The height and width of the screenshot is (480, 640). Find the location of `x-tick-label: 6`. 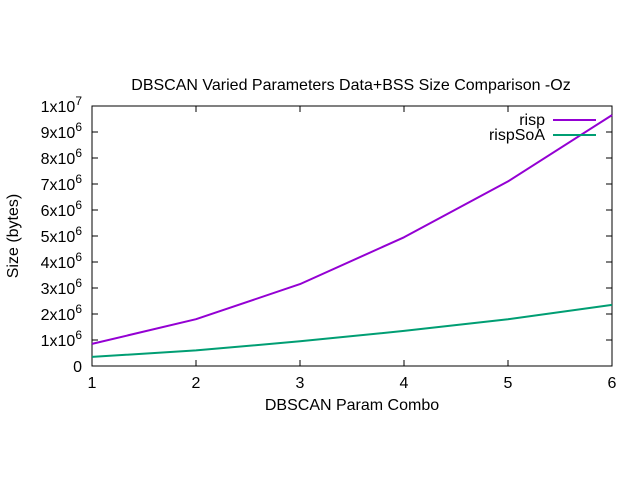

x-tick-label: 6 is located at coordinates (612, 383).